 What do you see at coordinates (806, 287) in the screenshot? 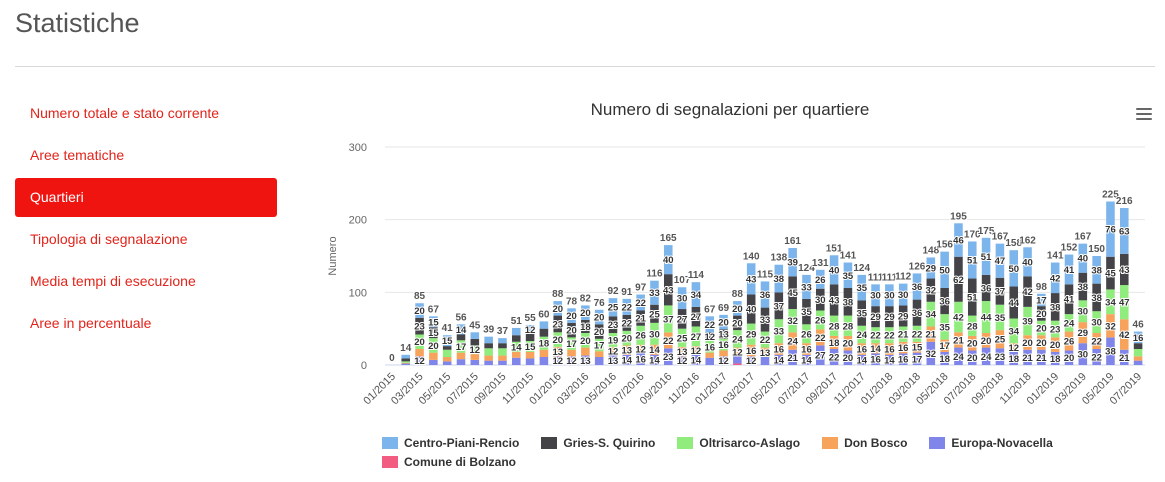
I see `data-label: 33` at bounding box center [806, 287].